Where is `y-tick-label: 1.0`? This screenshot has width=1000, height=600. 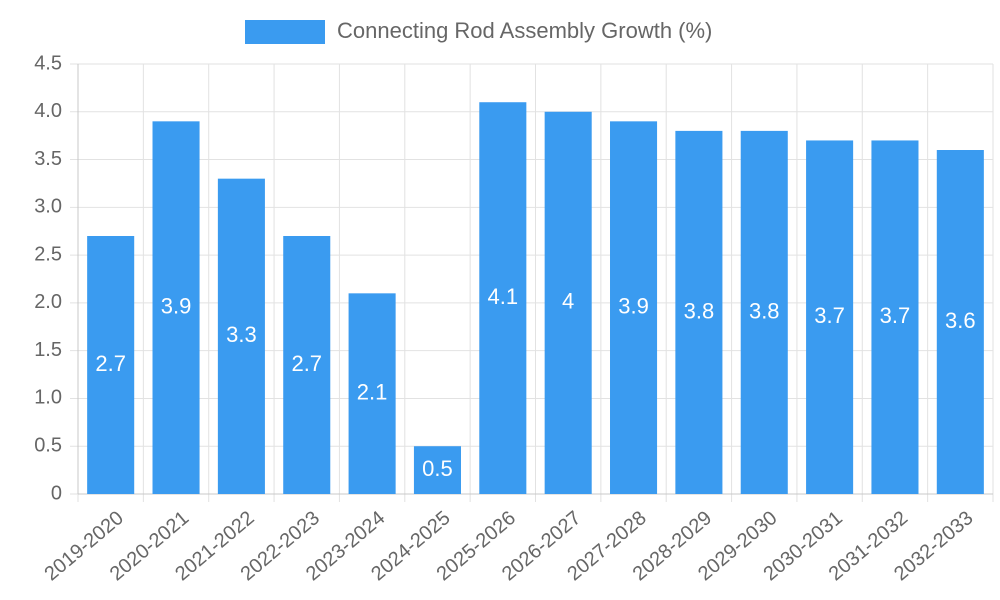 y-tick-label: 1.0 is located at coordinates (48, 398).